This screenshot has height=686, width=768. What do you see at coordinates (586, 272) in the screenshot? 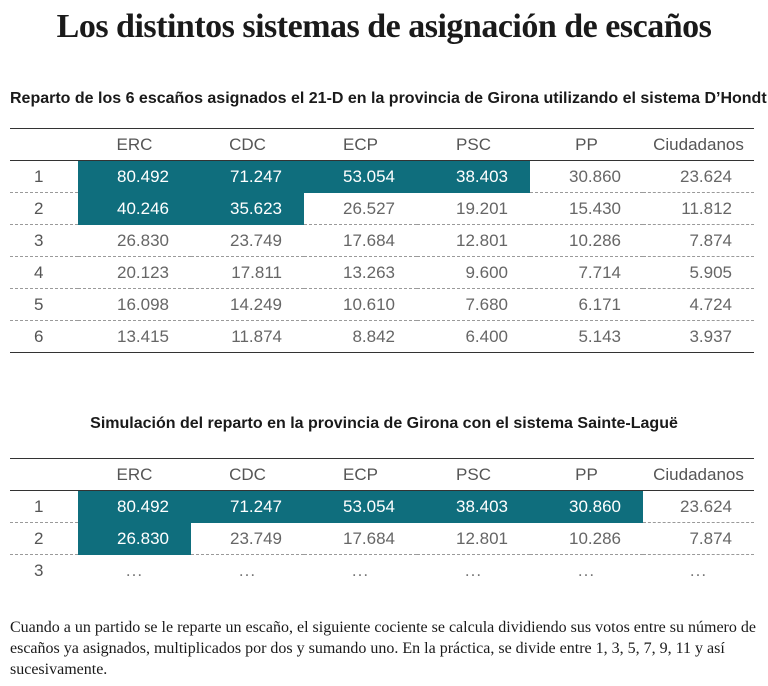
I see `quotient-cell: 7.714` at bounding box center [586, 272].